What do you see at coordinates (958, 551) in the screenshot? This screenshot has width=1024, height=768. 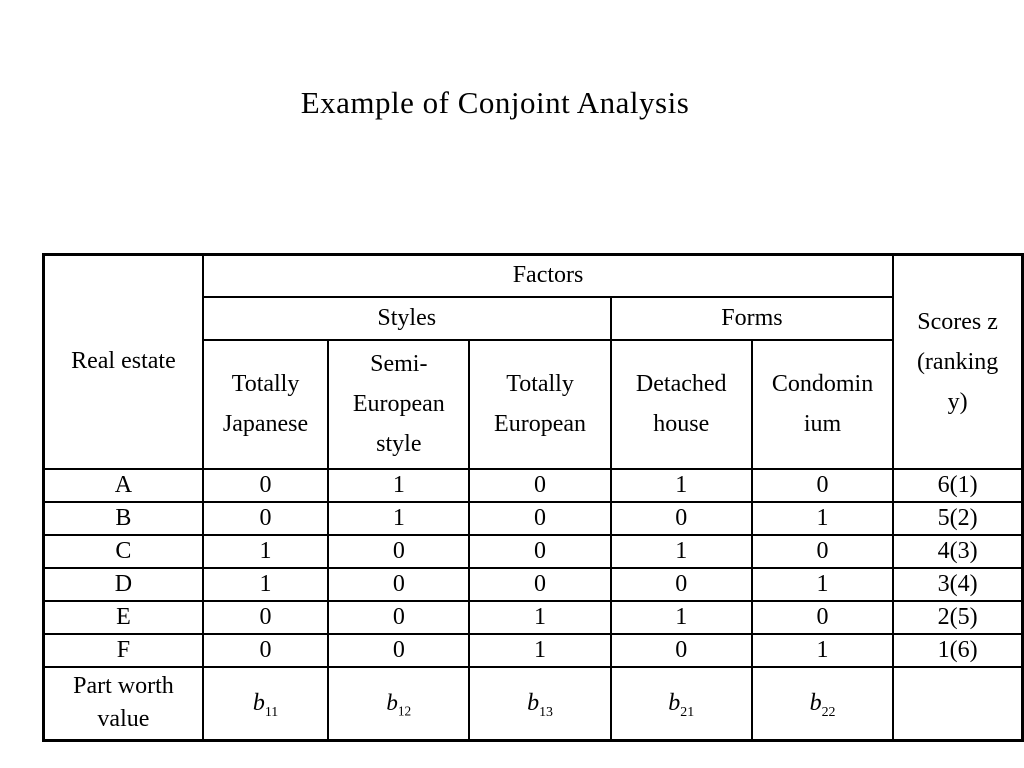 I see `score-cell: 4(3)` at bounding box center [958, 551].